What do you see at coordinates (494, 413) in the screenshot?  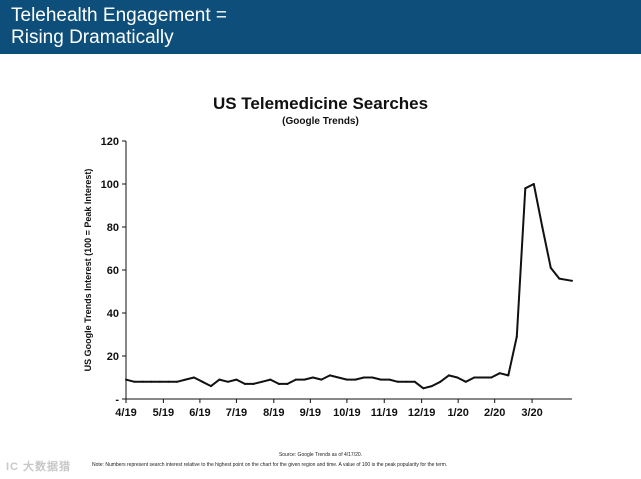 I see `x-tick-label: 2/20` at bounding box center [494, 413].